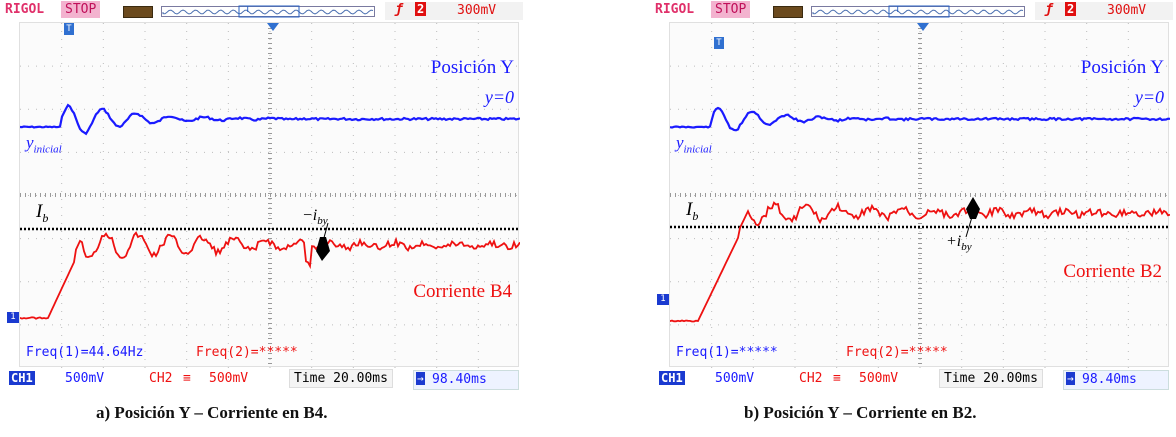  I want to click on iby-main: +i, so click(954, 241).